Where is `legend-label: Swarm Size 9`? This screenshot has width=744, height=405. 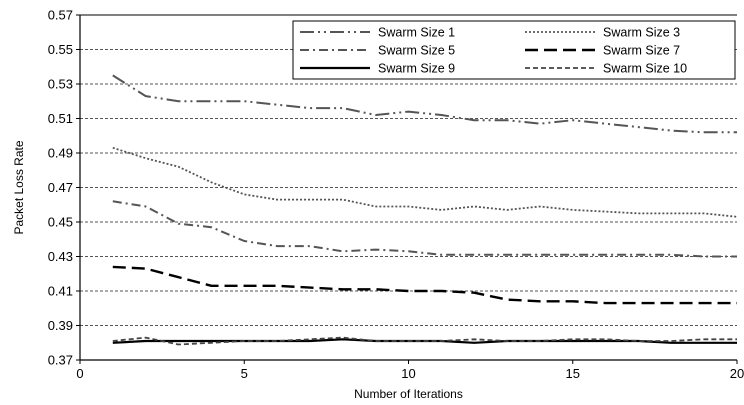 legend-label: Swarm Size 9 is located at coordinates (416, 69).